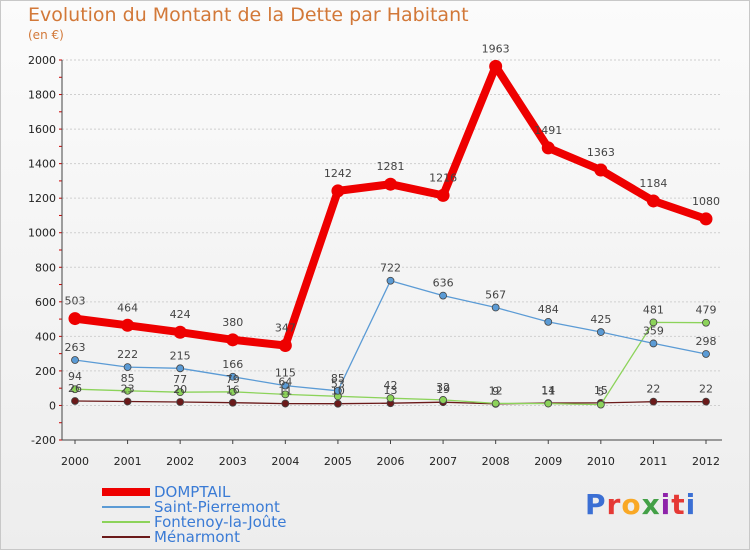 This screenshot has width=750, height=550. What do you see at coordinates (42, 198) in the screenshot?
I see `y-tick-label: 1200` at bounding box center [42, 198].